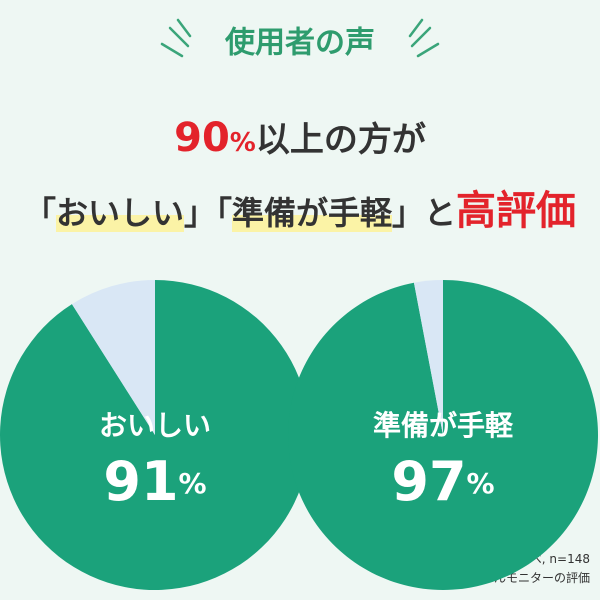 The width and height of the screenshot is (600, 600). I want to click on headline: 「おいしい」「準備が手軽」と高評価, so click(300, 207).